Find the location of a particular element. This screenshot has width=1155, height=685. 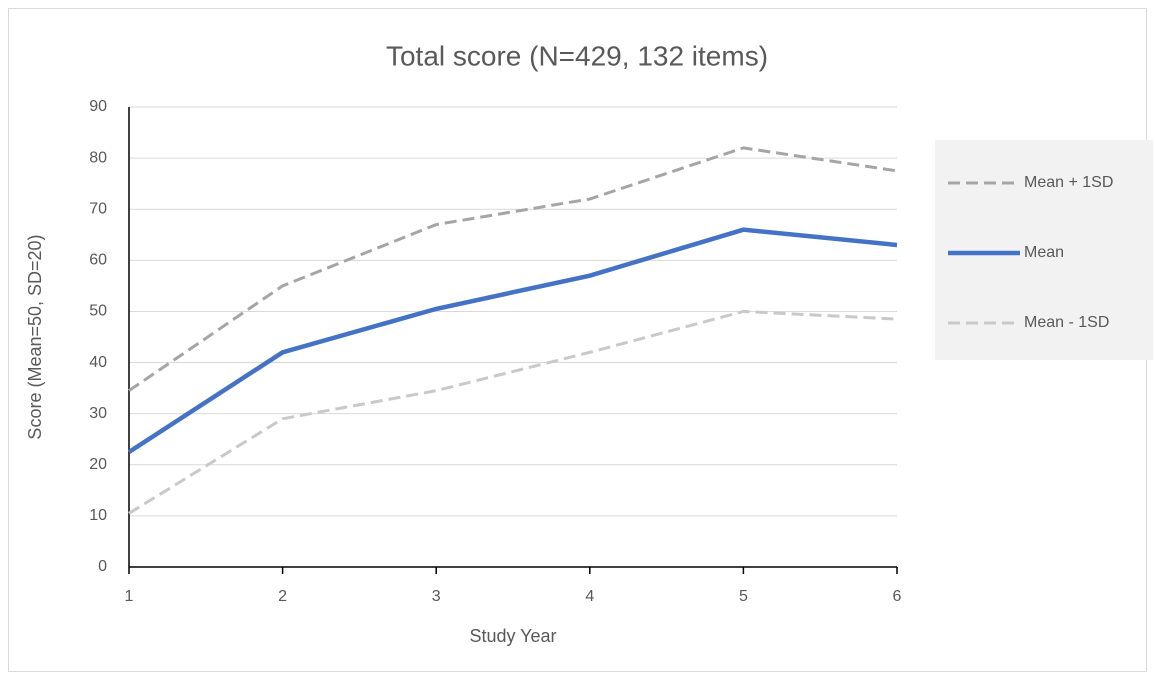

y-tick-label: 80 is located at coordinates (98, 157).